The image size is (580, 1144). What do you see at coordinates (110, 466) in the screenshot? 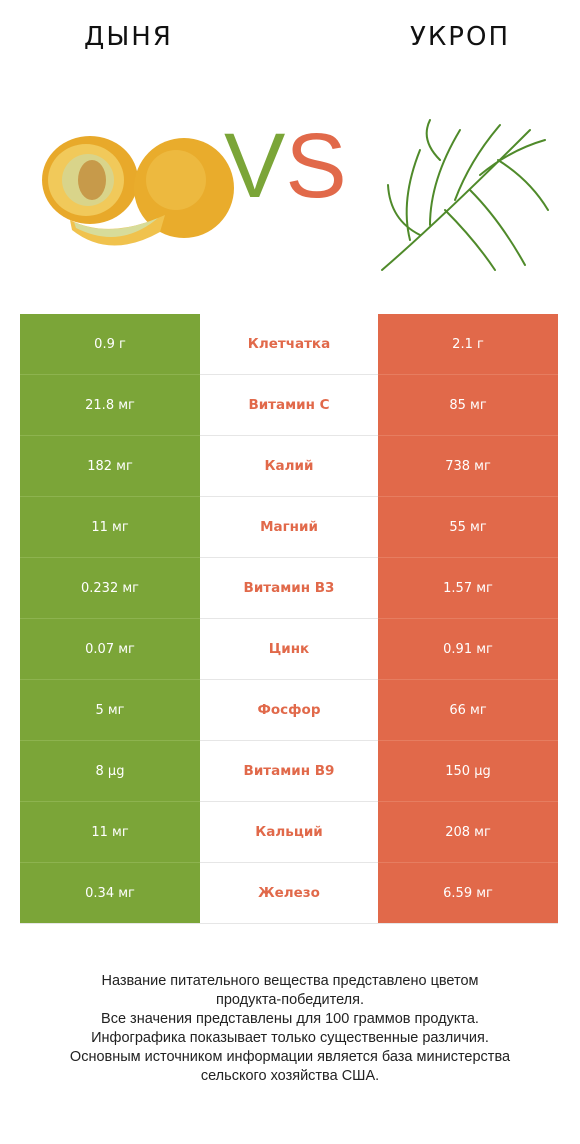
I see `left-value: 182 мг` at bounding box center [110, 466].